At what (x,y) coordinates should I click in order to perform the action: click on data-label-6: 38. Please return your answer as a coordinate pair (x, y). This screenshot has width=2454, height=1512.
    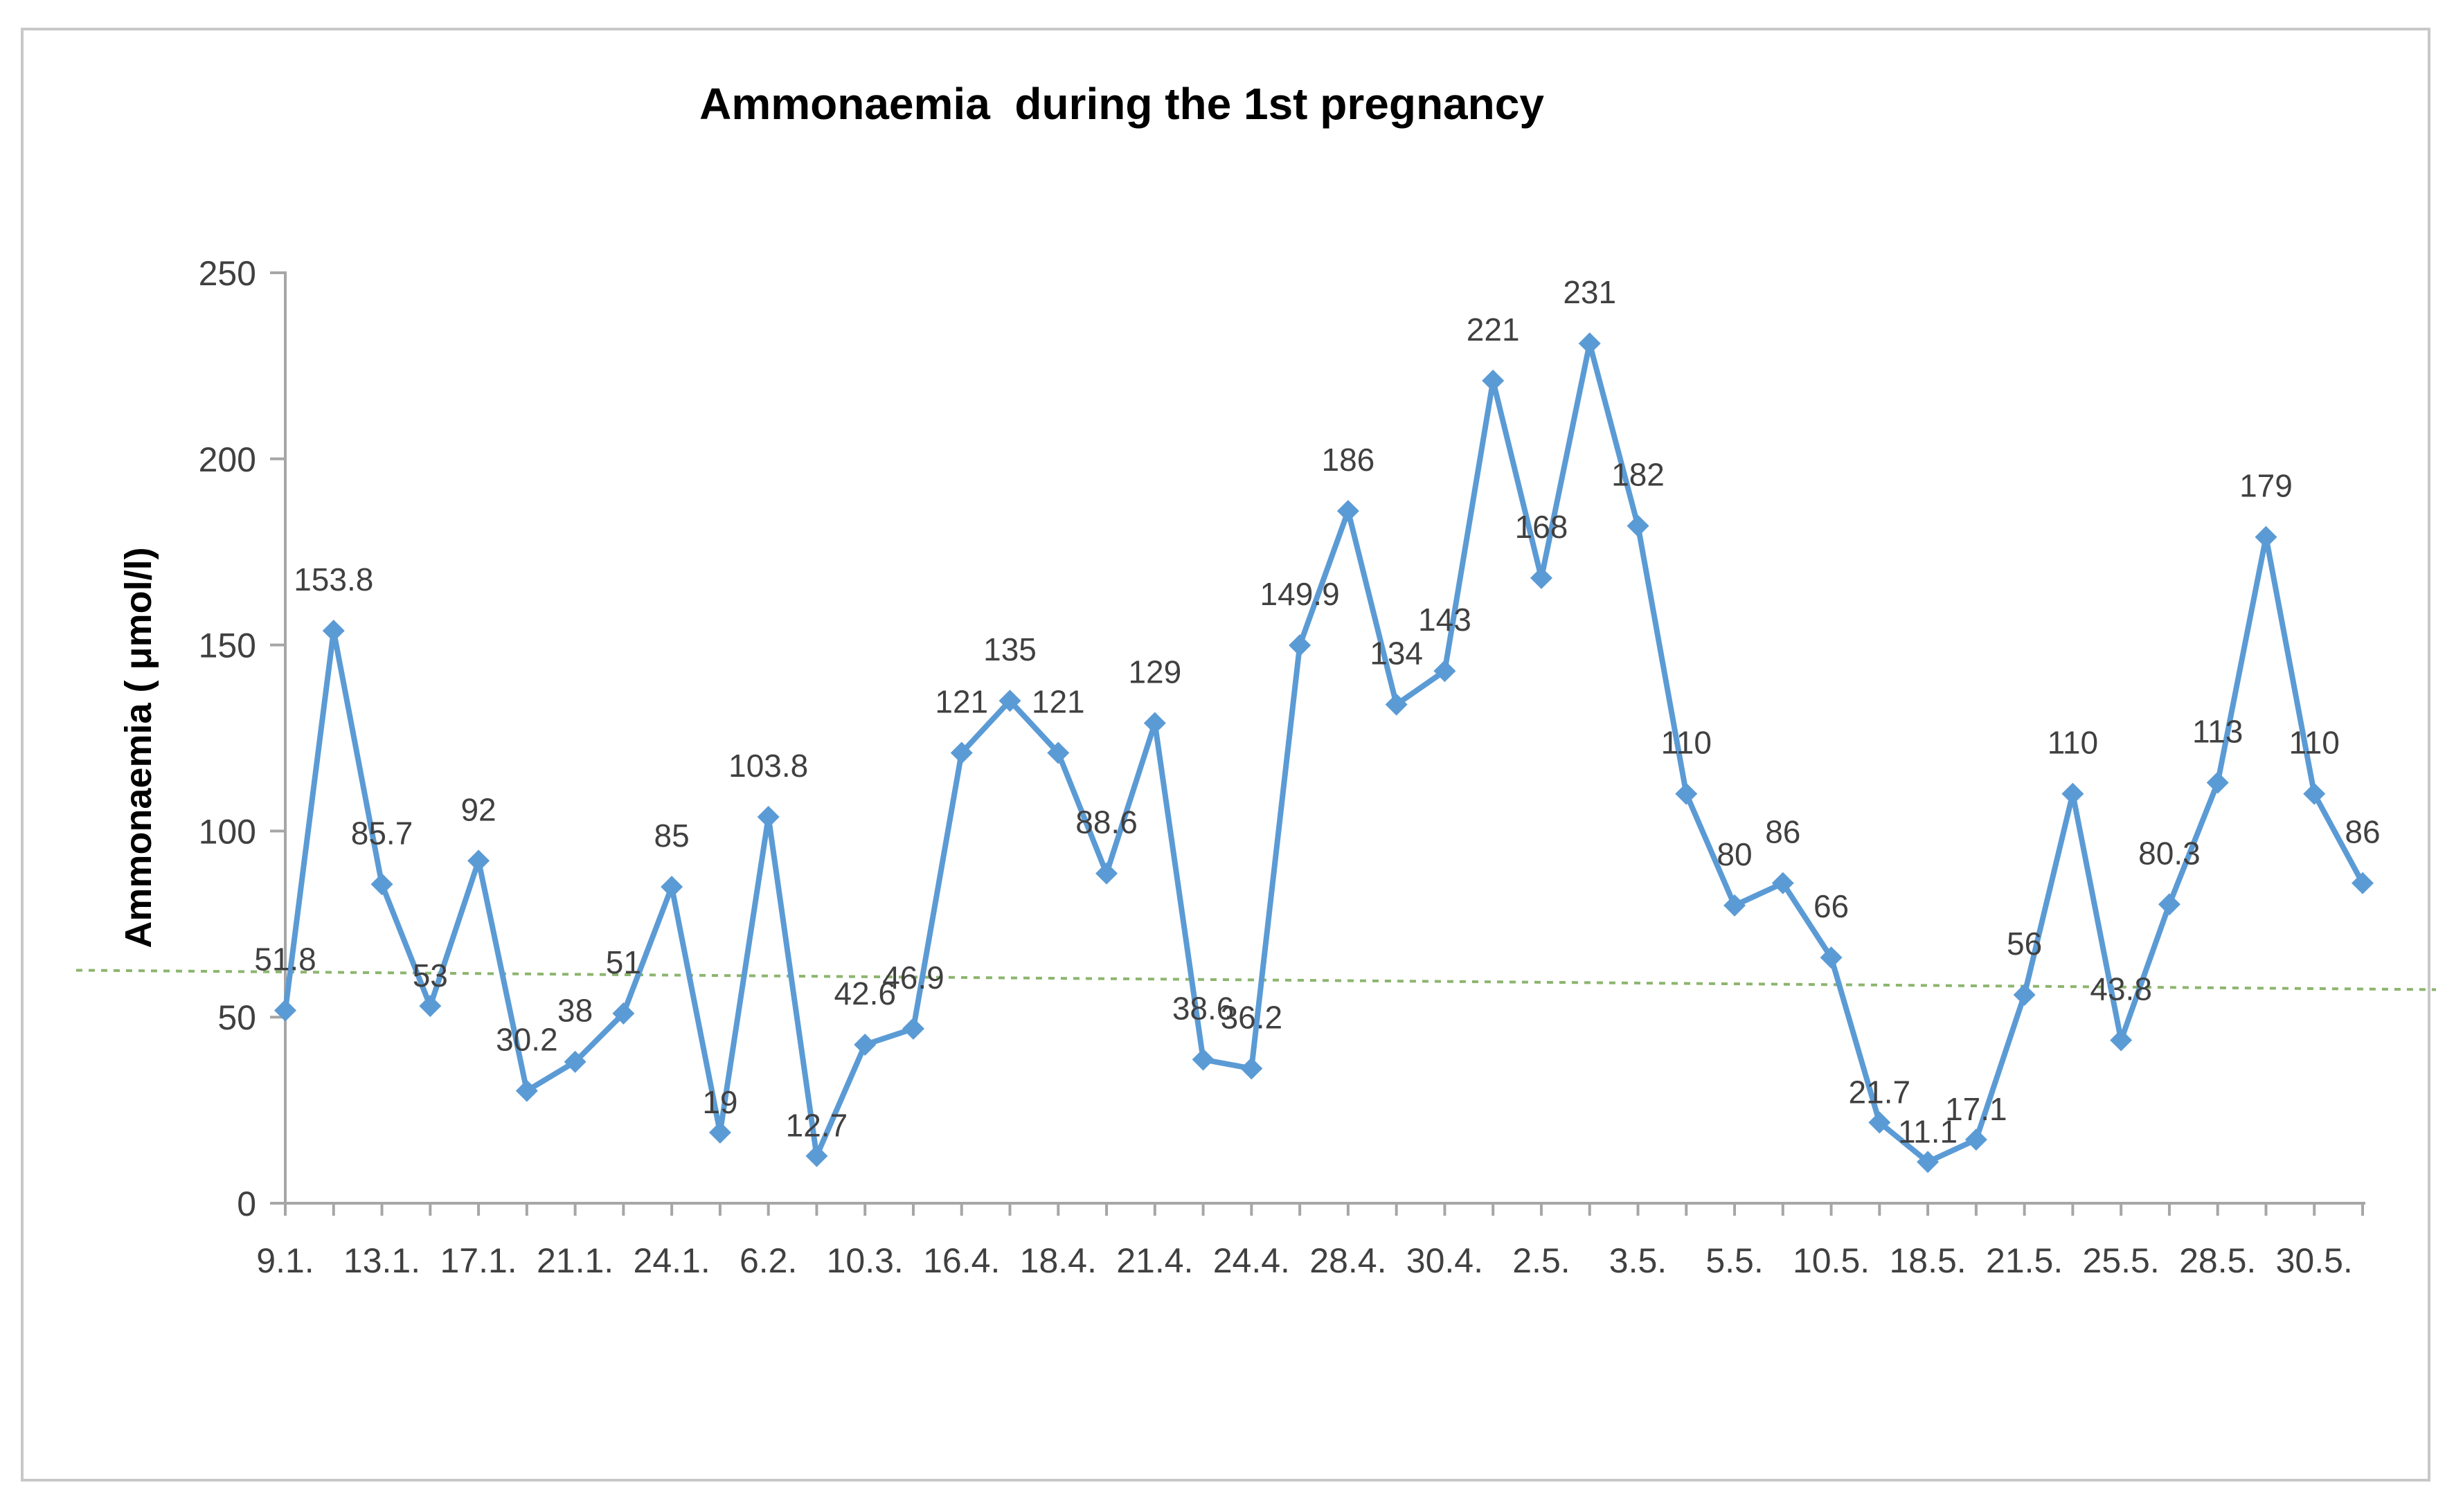
    Looking at the image, I should click on (575, 1011).